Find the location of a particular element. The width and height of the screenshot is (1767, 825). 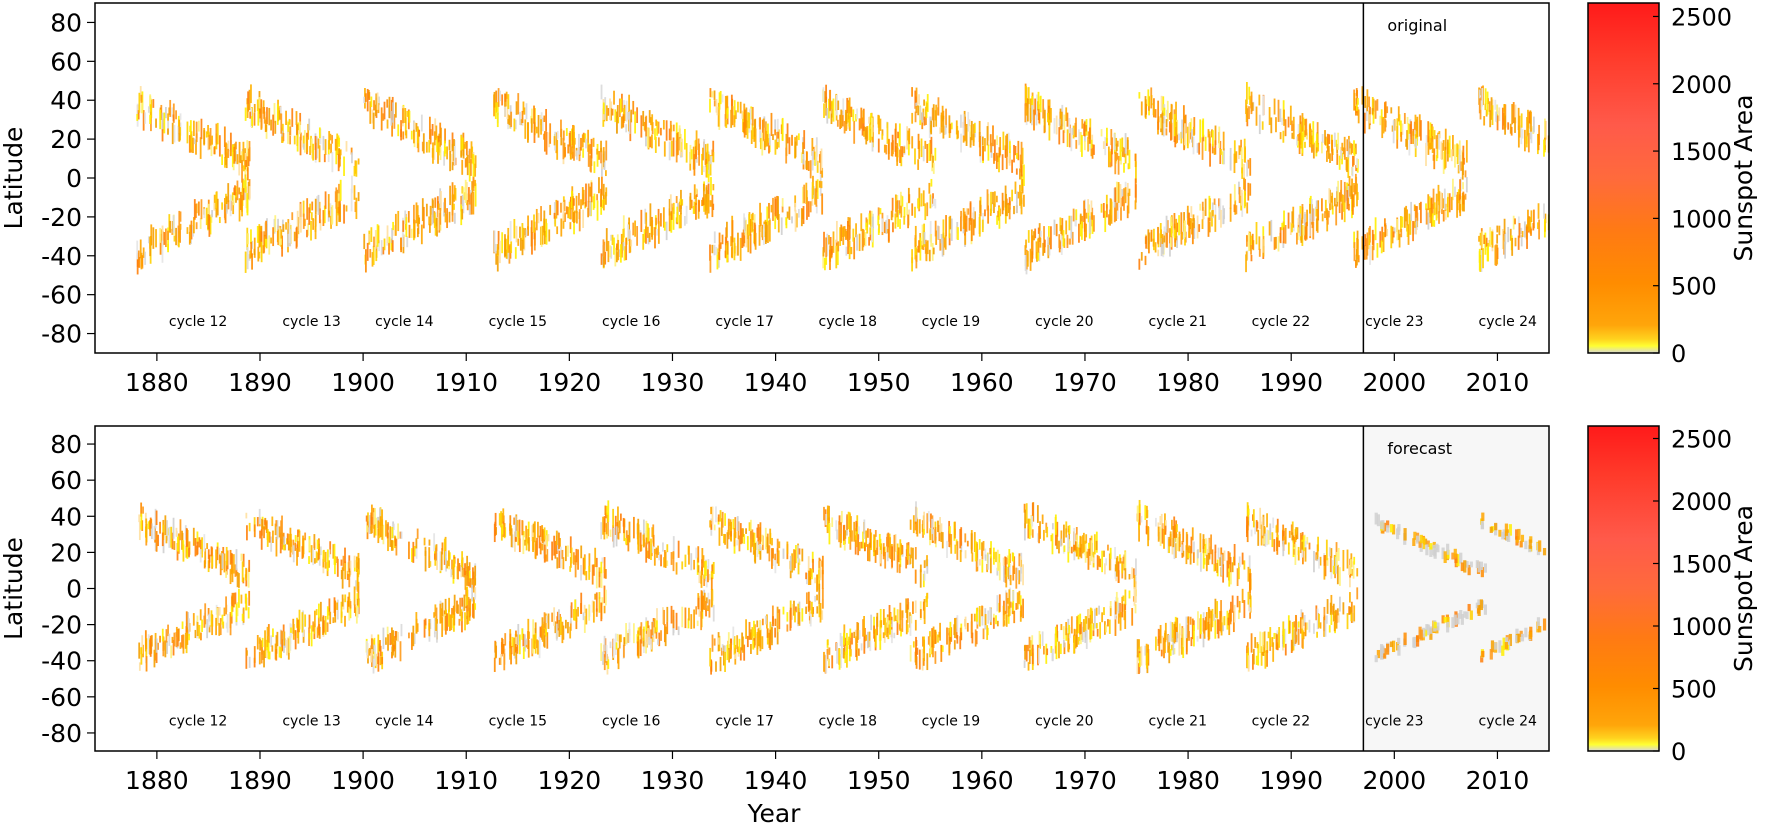

x-tick-label: 1970 is located at coordinates (1085, 382).